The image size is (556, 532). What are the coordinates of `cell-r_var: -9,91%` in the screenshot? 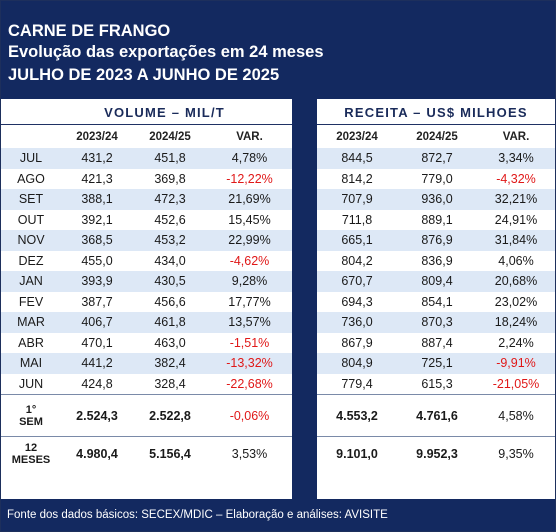 It's located at (516, 363).